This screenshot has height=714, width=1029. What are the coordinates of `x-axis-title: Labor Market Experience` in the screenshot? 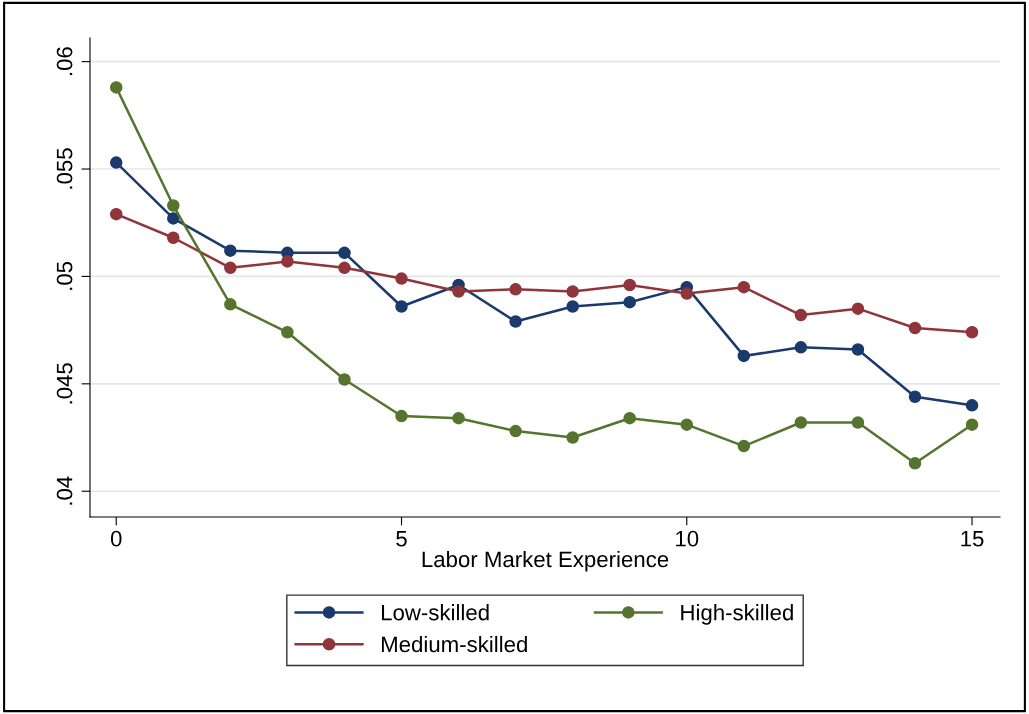 It's located at (545, 561).